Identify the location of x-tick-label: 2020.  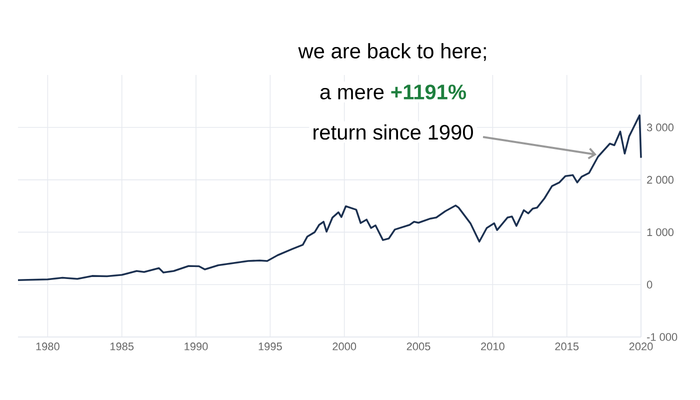
(641, 346).